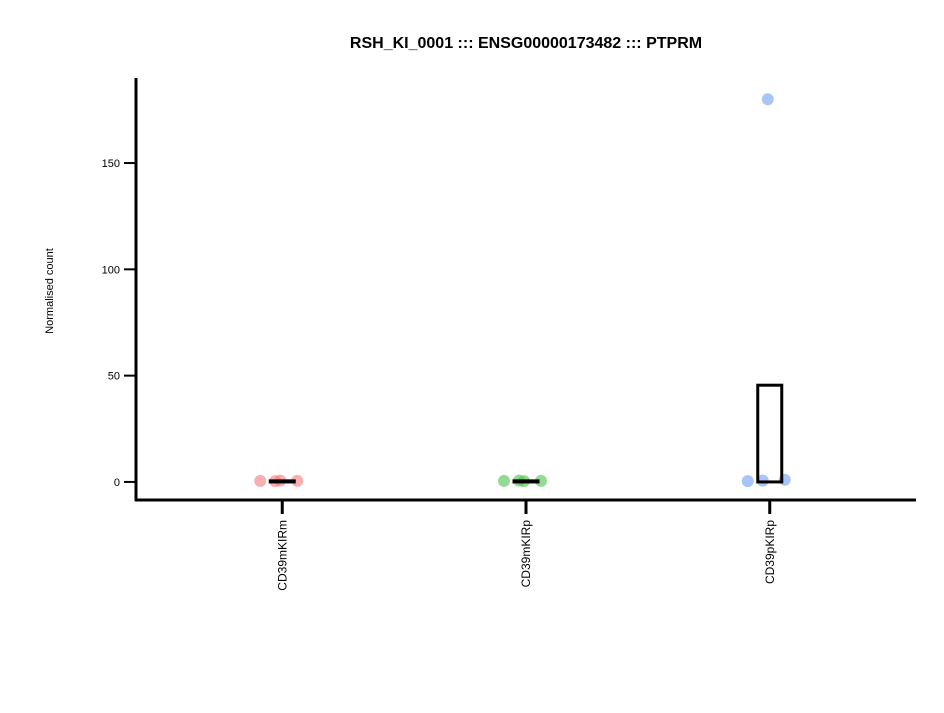 The width and height of the screenshot is (944, 713). I want to click on y-tick-label: 150, so click(111, 164).